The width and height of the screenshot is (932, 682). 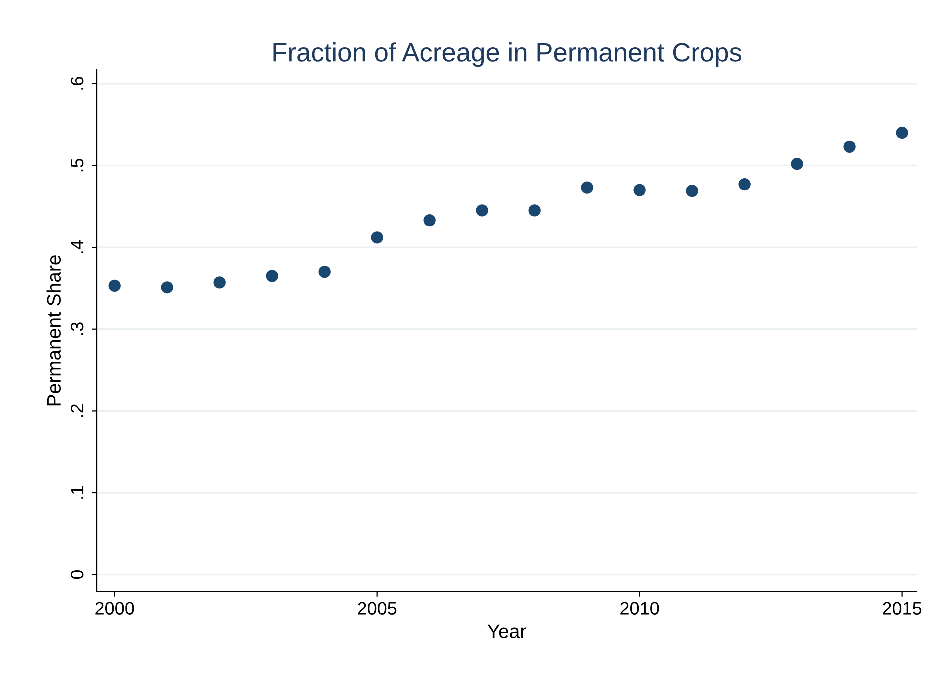 I want to click on y-tick-label: 0, so click(x=77, y=575).